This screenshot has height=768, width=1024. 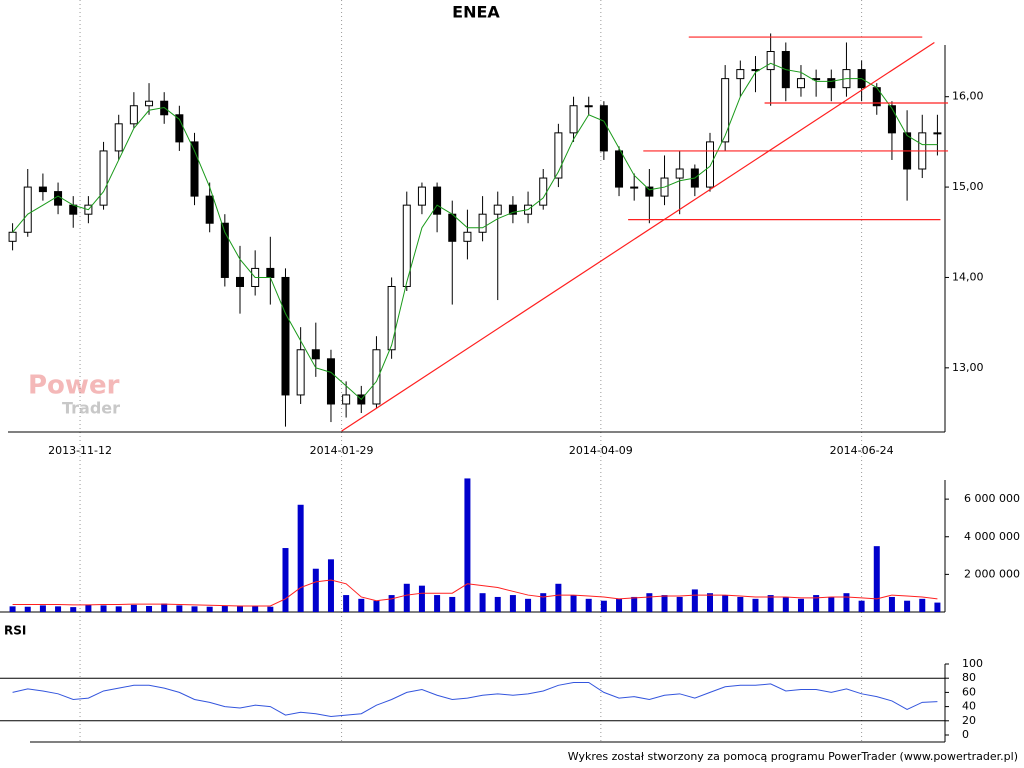 I want to click on chart-title: ENEA, so click(x=476, y=12).